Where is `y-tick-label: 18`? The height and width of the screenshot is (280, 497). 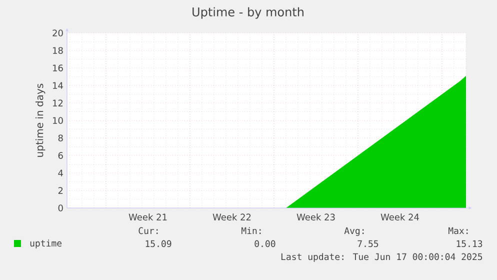 y-tick-label: 18 is located at coordinates (58, 50).